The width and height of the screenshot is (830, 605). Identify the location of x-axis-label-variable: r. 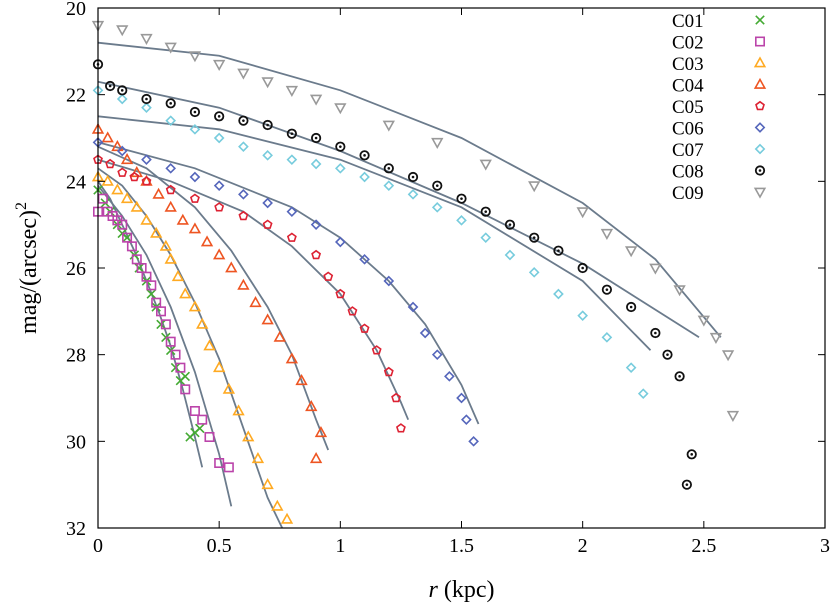
(434, 590).